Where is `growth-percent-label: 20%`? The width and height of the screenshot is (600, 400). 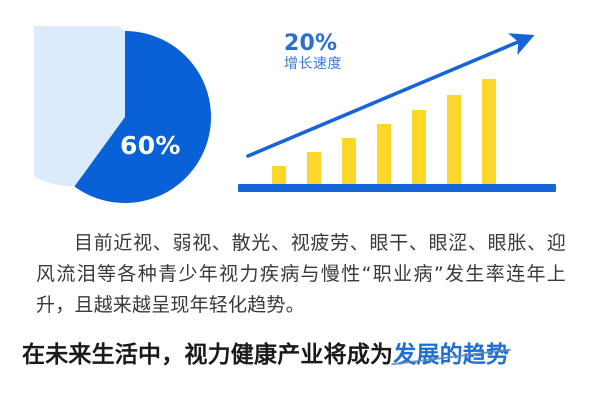
growth-percent-label: 20% is located at coordinates (311, 43).